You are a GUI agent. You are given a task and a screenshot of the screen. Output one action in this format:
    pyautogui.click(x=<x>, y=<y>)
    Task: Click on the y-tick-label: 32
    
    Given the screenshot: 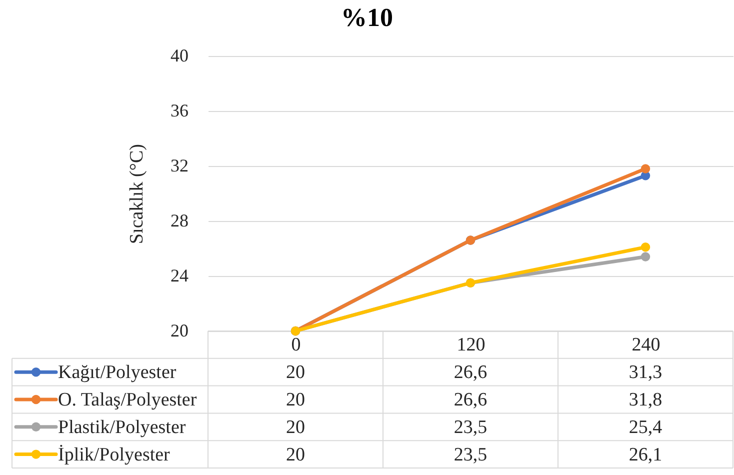 What is the action you would take?
    pyautogui.click(x=179, y=166)
    